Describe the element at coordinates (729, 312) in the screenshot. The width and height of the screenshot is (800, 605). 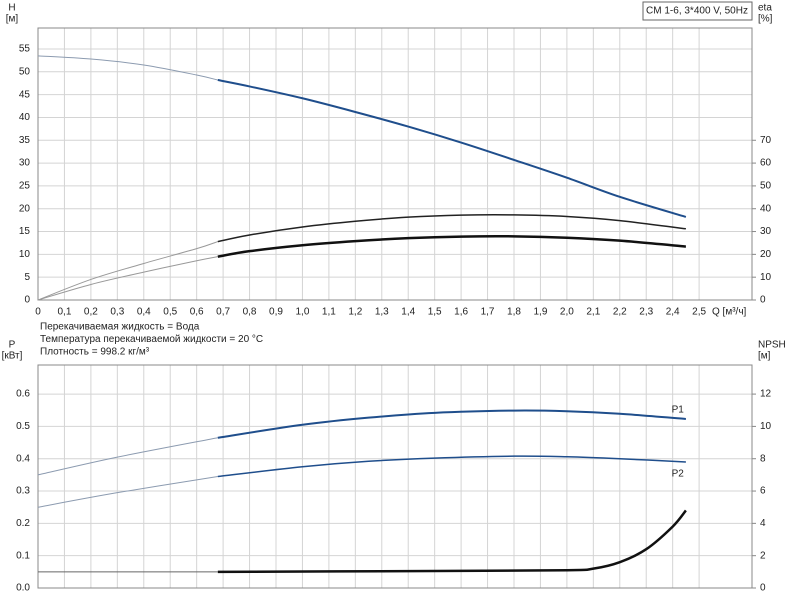
I see `x-axis-title: Q [м³/ч]` at that location.